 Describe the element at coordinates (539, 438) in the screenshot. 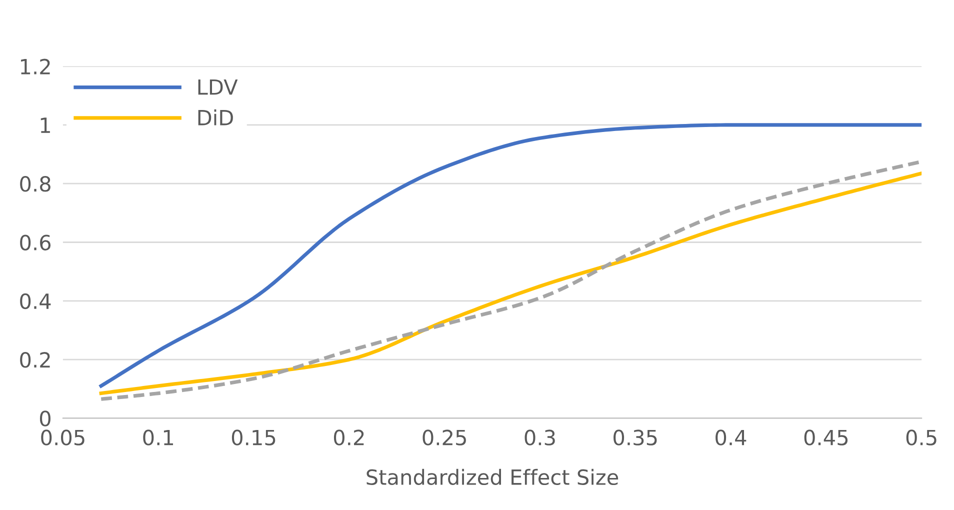

I see `x-tick-label: 0.3` at that location.